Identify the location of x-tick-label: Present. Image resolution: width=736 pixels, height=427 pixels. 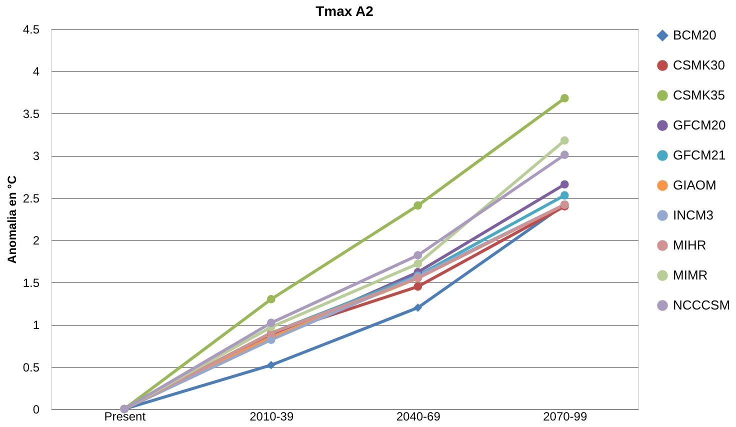
(125, 417).